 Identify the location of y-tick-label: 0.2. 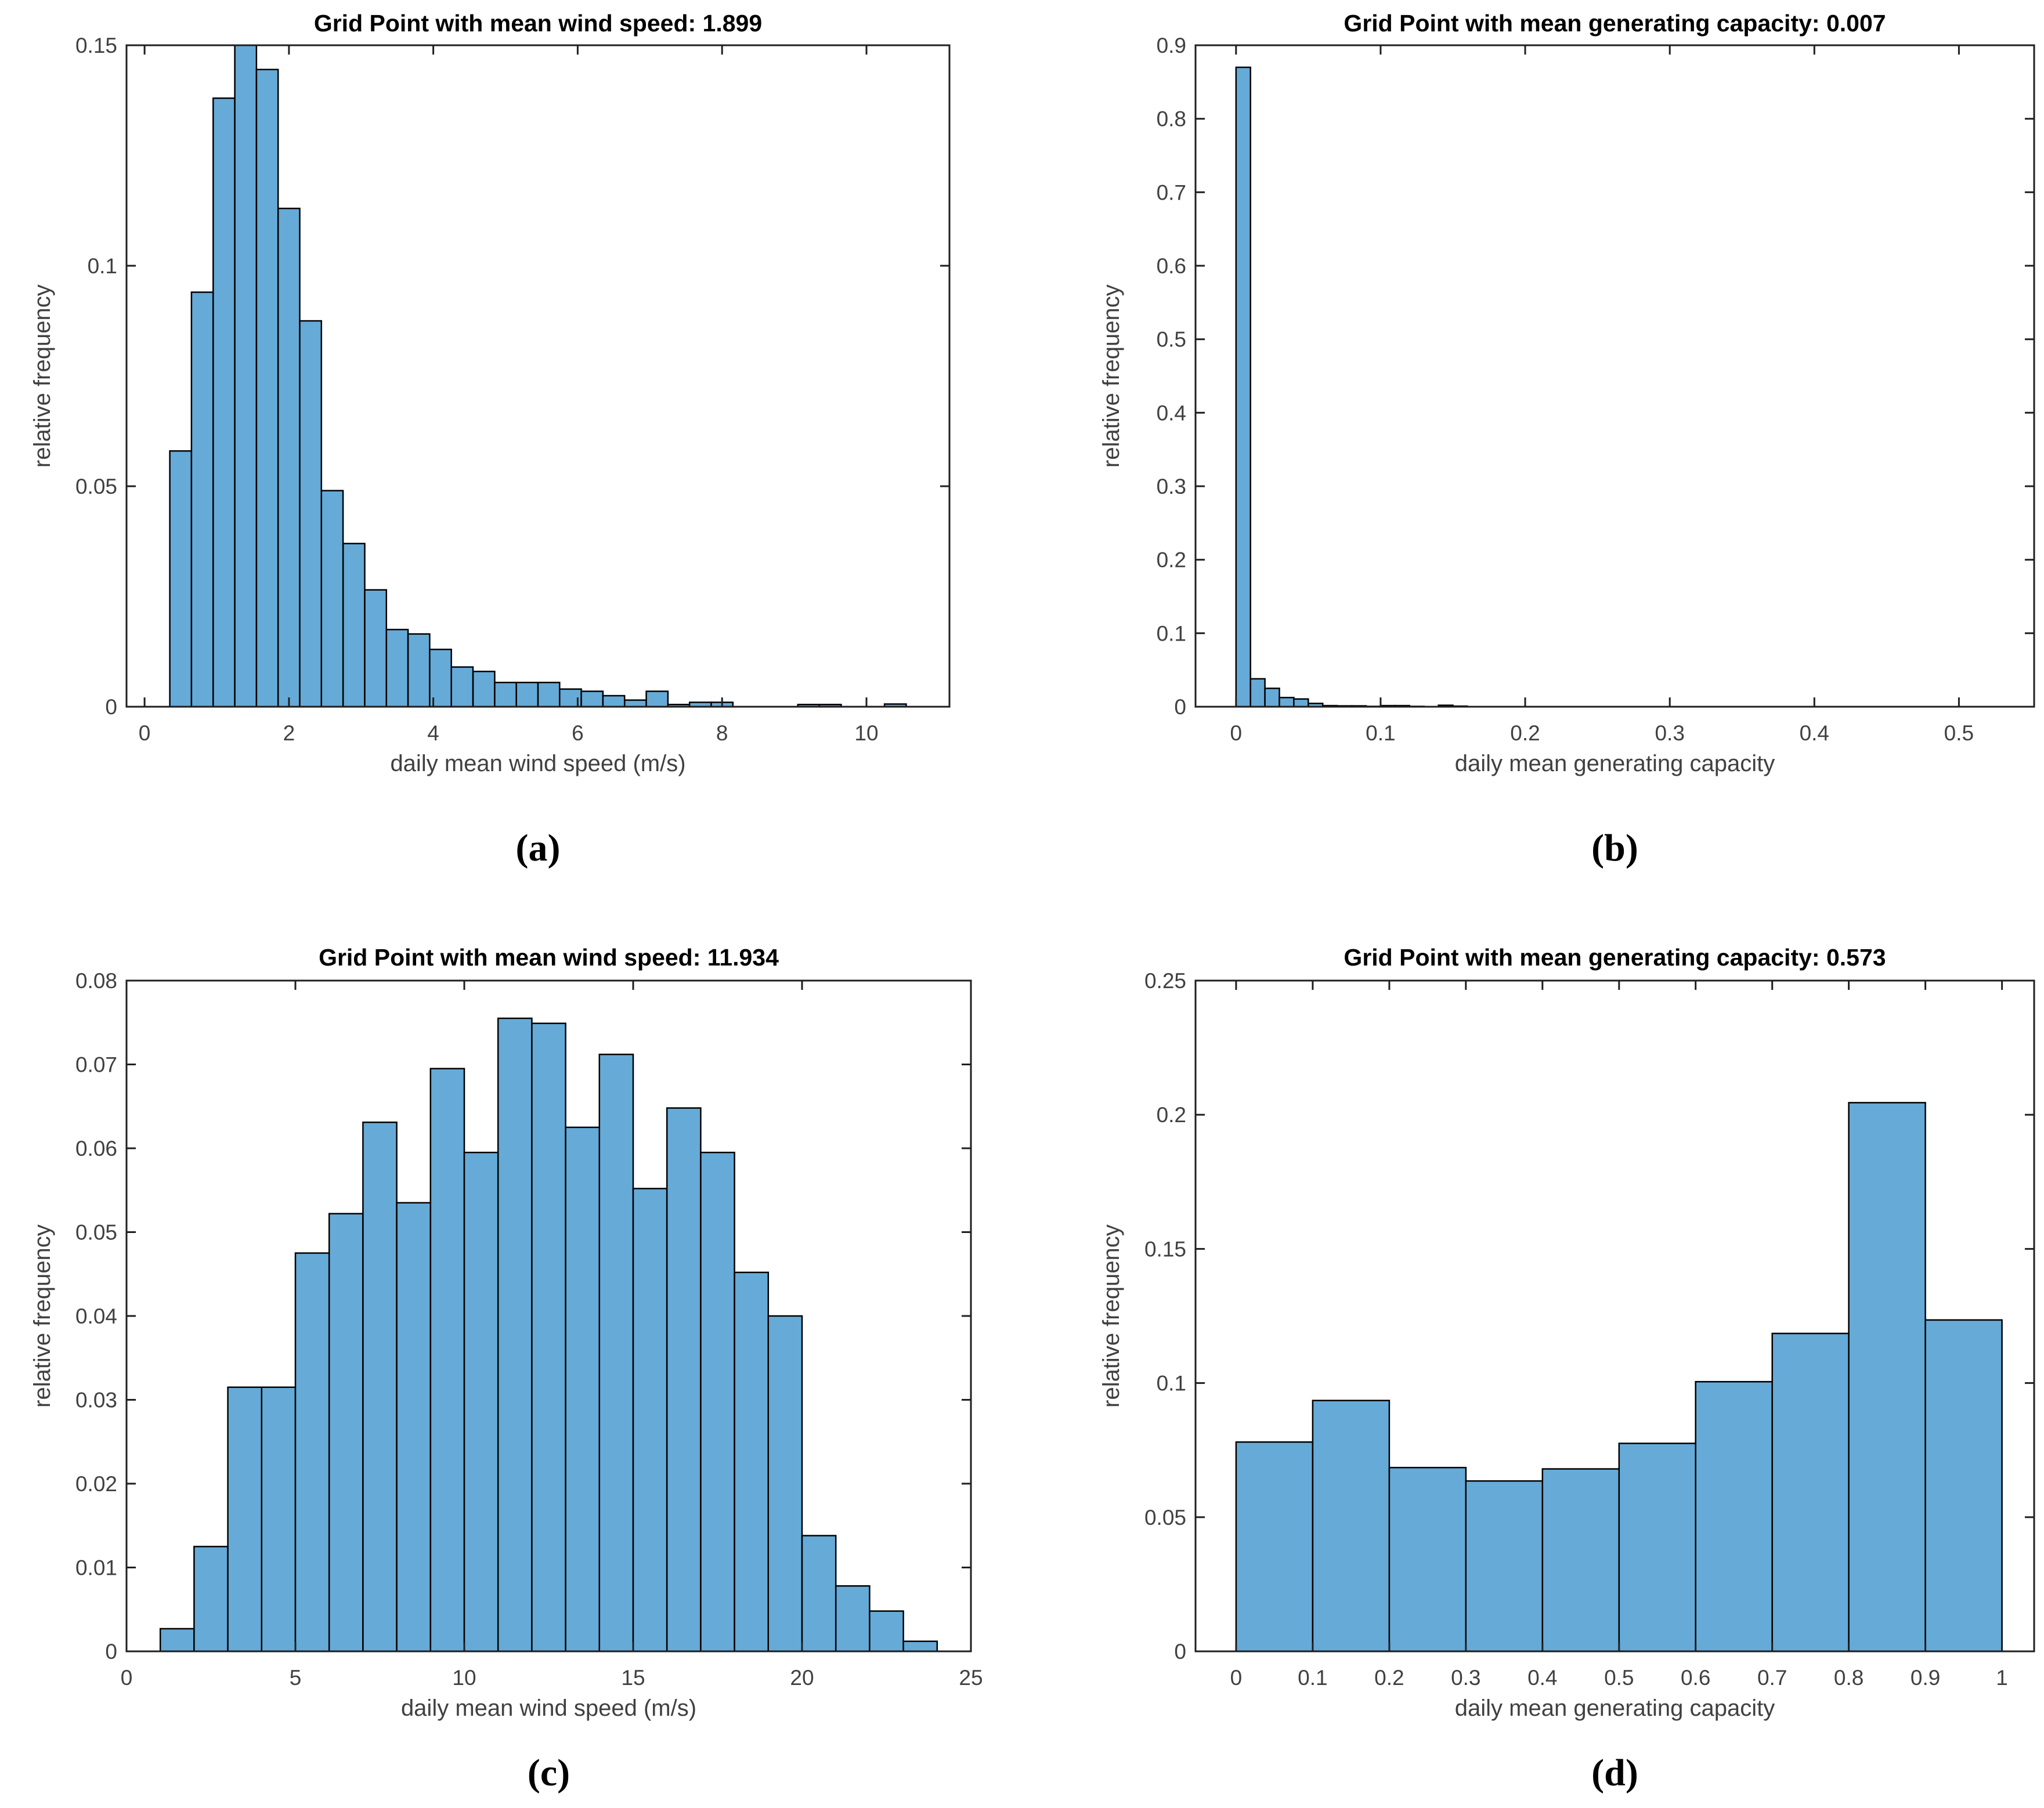
(1171, 1115).